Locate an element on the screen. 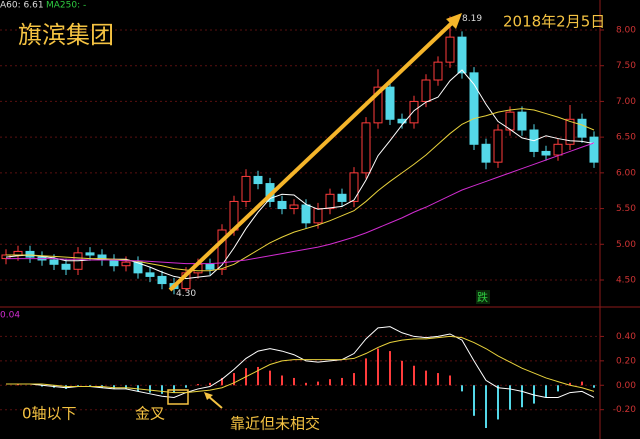 The height and width of the screenshot is (439, 640). pointer is located at coordinates (215, 402).